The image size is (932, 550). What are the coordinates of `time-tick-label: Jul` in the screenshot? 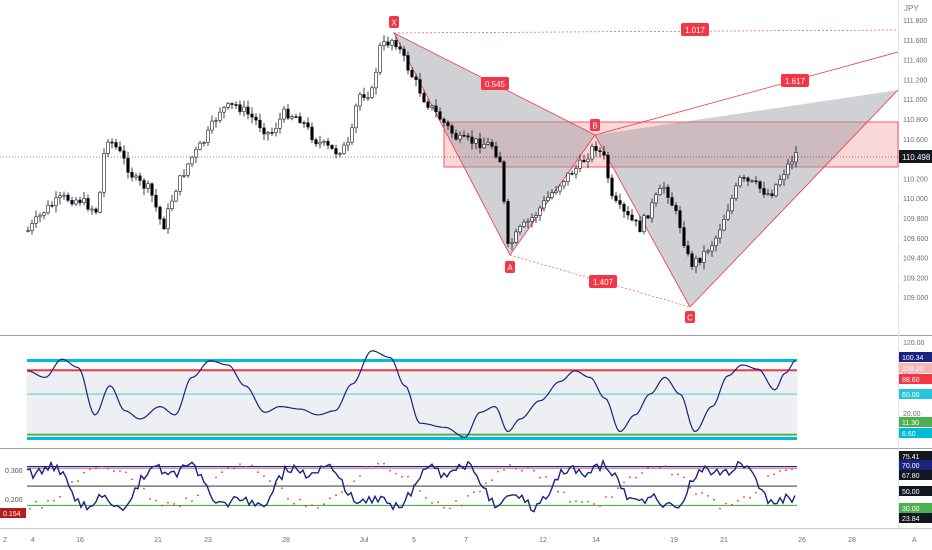 It's located at (364, 540).